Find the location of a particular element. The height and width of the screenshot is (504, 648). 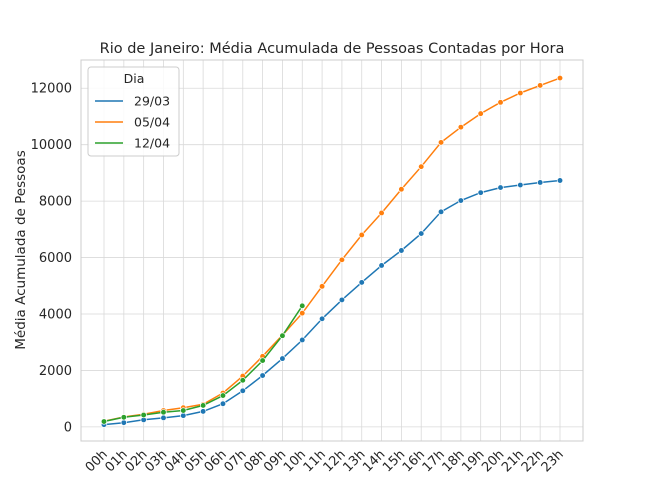

y-axis-label: Média Acumulada de Pessoas is located at coordinates (21, 249).